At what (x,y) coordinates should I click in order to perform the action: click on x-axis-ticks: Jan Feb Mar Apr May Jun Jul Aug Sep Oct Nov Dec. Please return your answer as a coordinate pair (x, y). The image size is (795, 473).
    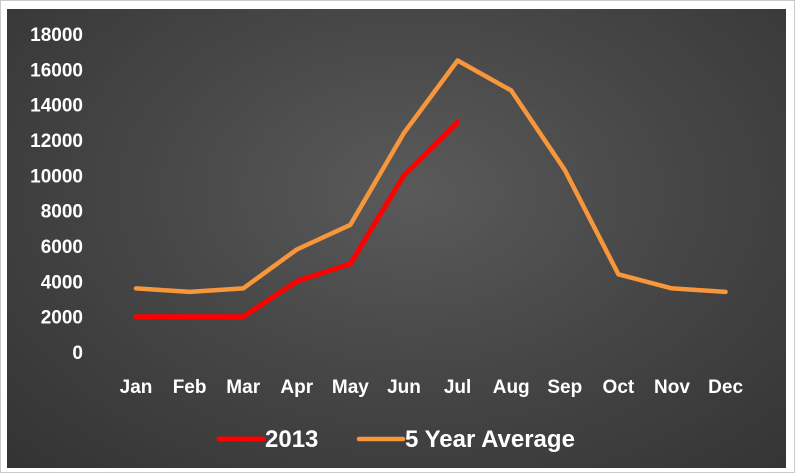
    Looking at the image, I should click on (432, 387).